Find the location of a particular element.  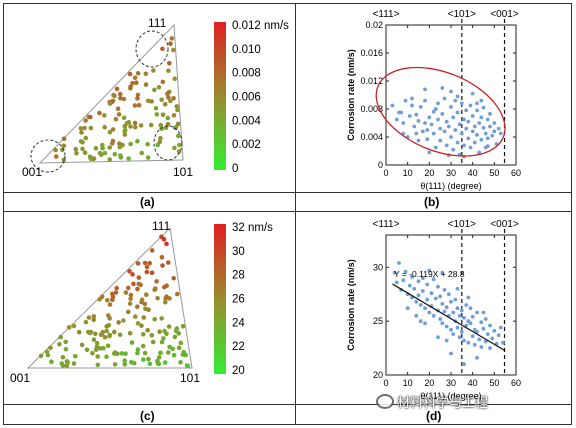

x-tick-label: 10 is located at coordinates (408, 173).